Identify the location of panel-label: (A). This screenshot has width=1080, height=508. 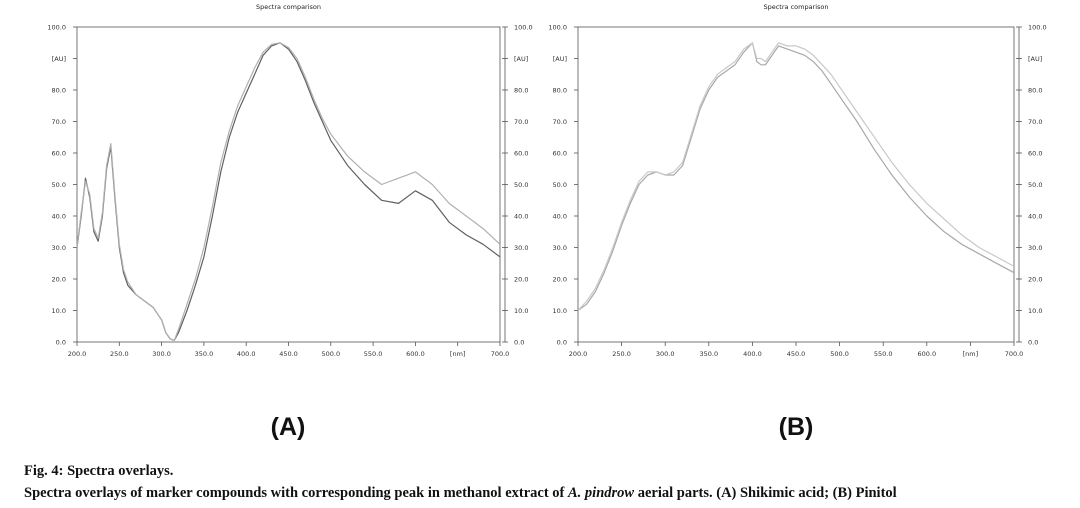
(288, 427).